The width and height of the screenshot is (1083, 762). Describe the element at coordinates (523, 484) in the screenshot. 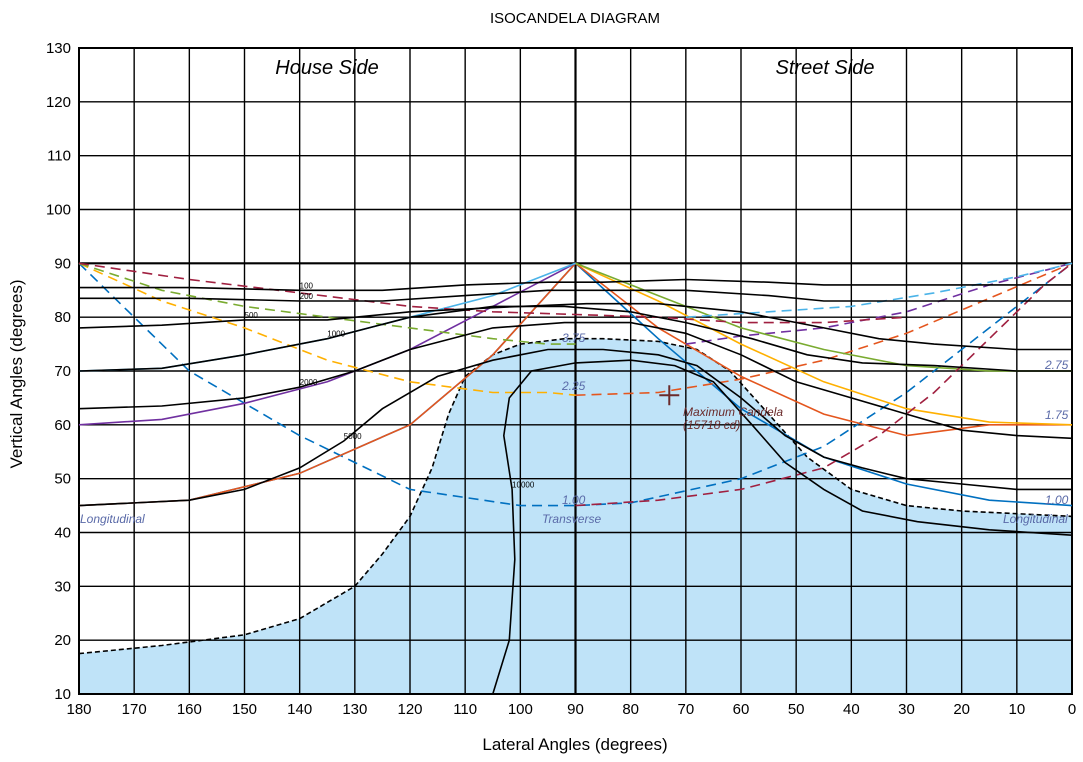

I see `isocandela-label-10000: 10000` at that location.